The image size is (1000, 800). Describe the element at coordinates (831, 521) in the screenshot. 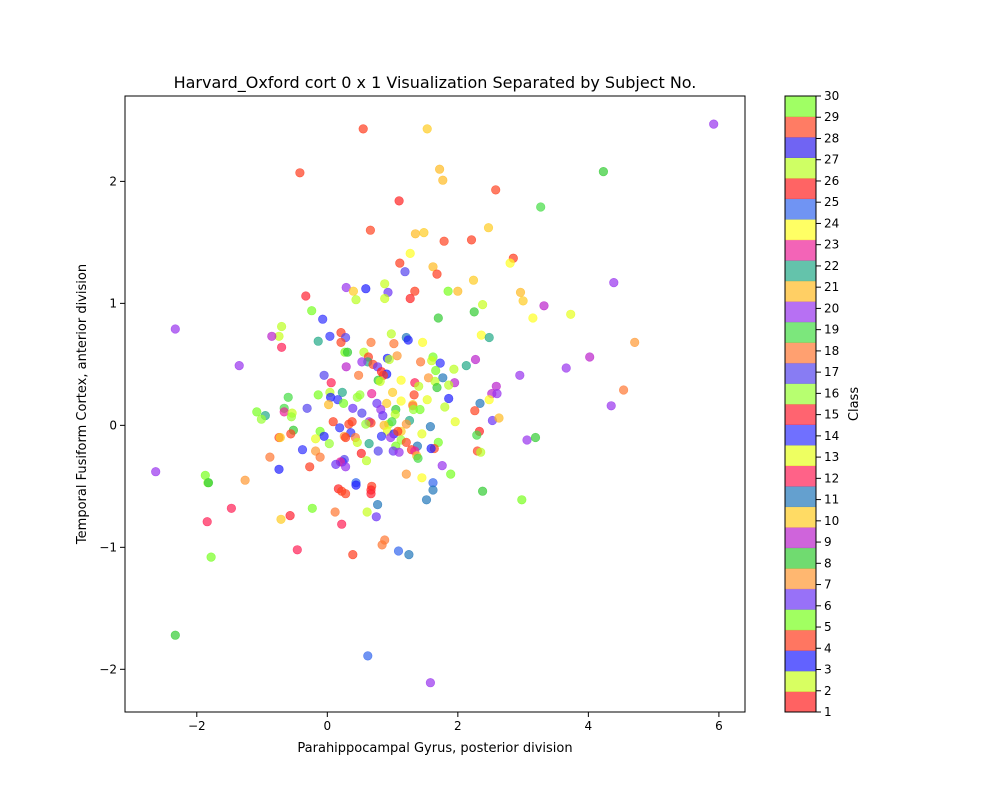

I see `colorbar-tick-label: 10` at that location.